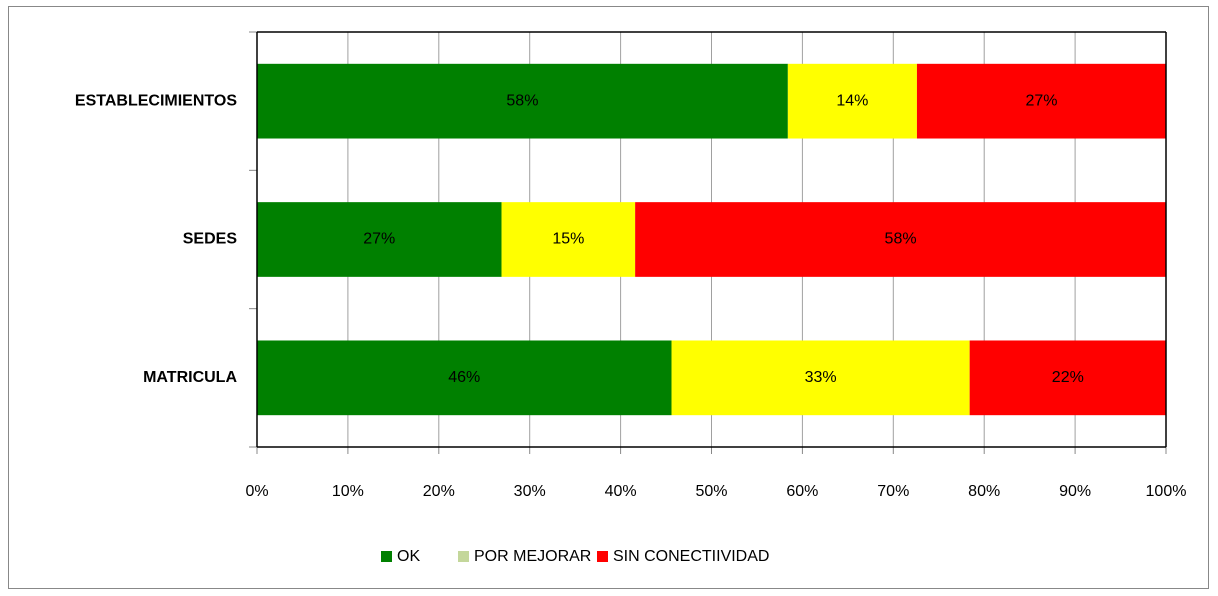 Image resolution: width=1218 pixels, height=596 pixels. Describe the element at coordinates (711, 491) in the screenshot. I see `x-tick-label: 50%` at that location.